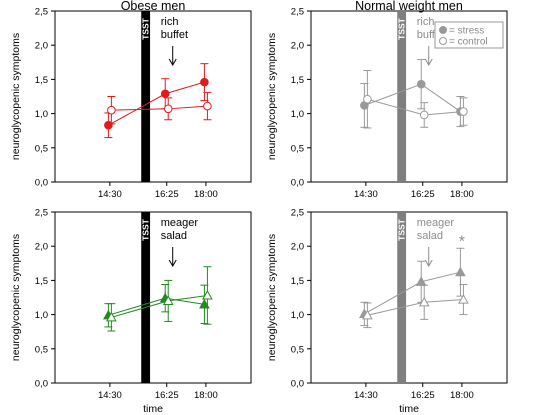  I want to click on meal-annotation: buffet, so click(174, 35).